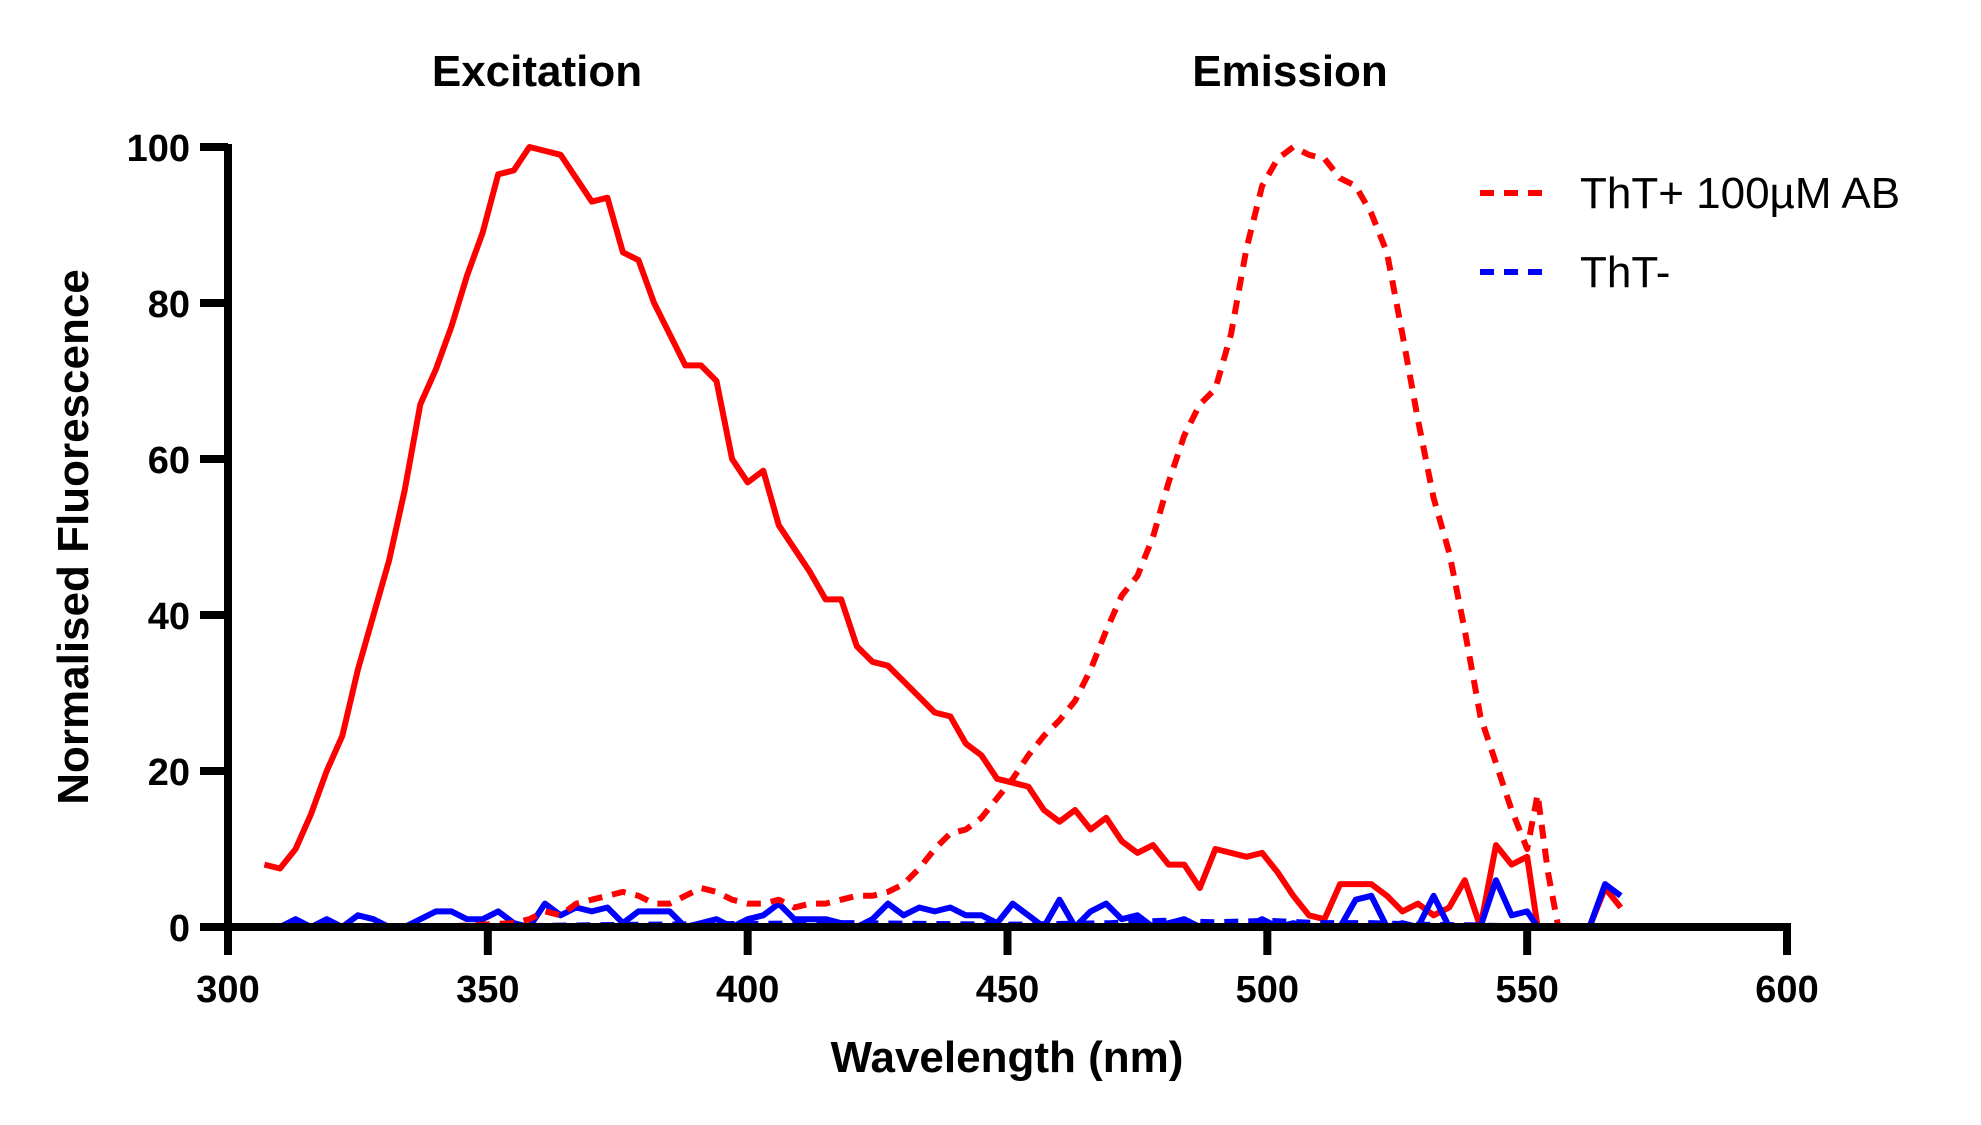  I want to click on panel-label-emission: Emission, so click(1290, 71).